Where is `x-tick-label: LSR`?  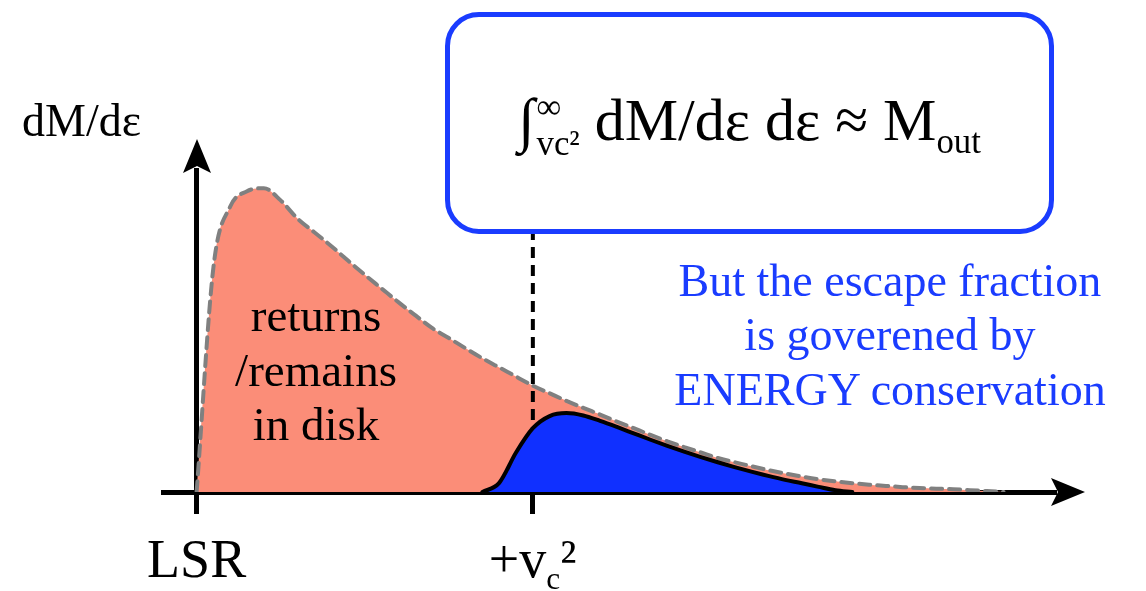
x-tick-label: LSR is located at coordinates (197, 559).